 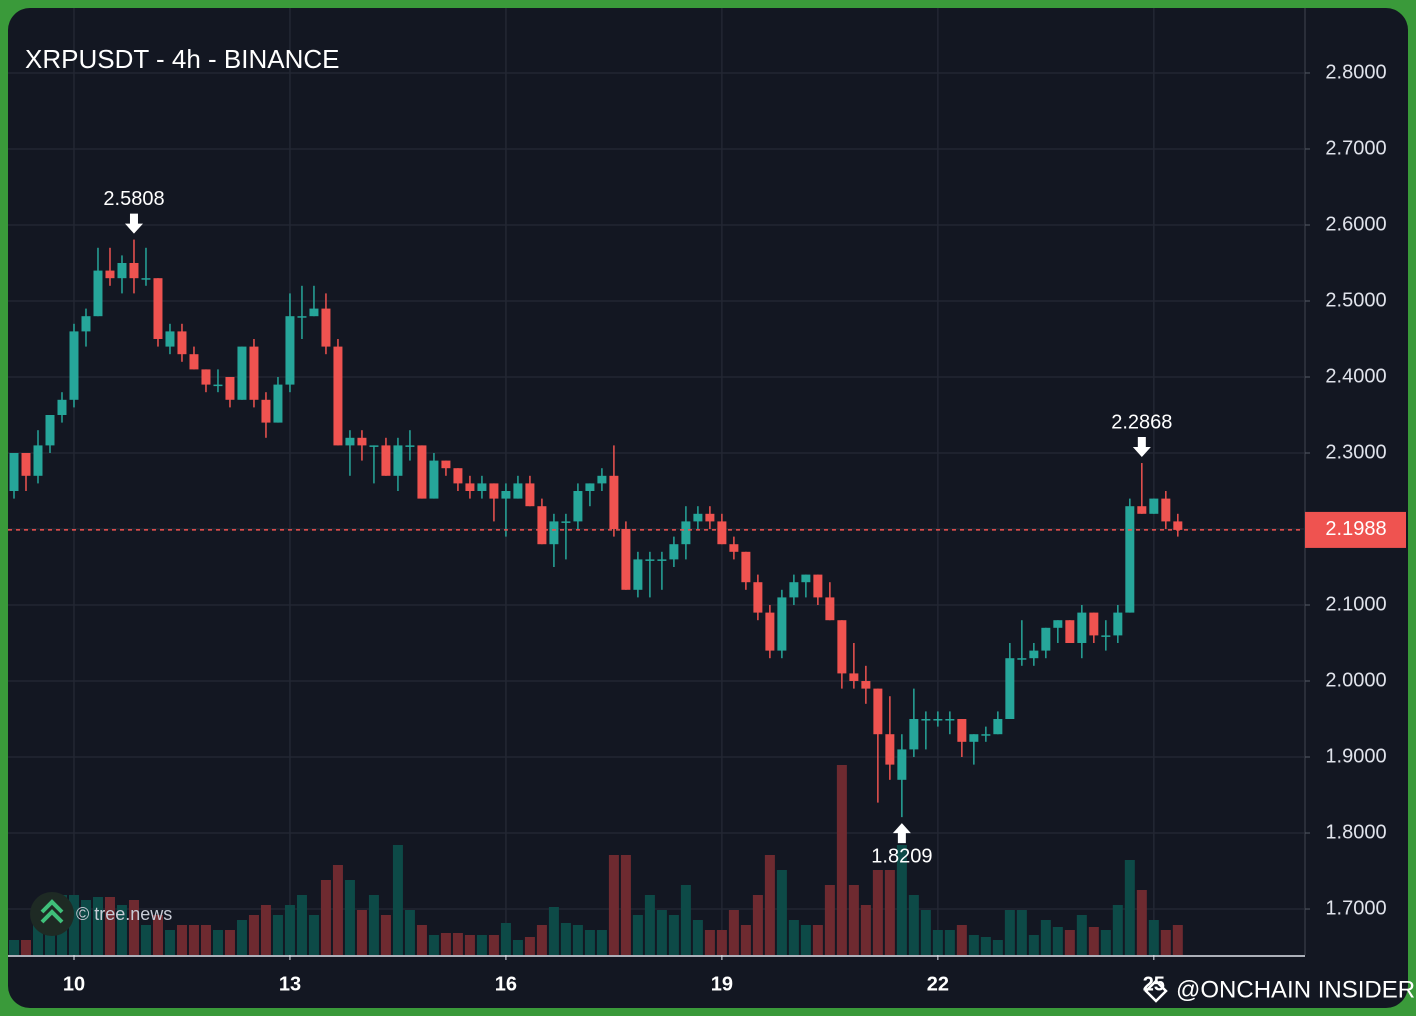 I want to click on y-tick-label: 2.6000, so click(x=1355, y=224).